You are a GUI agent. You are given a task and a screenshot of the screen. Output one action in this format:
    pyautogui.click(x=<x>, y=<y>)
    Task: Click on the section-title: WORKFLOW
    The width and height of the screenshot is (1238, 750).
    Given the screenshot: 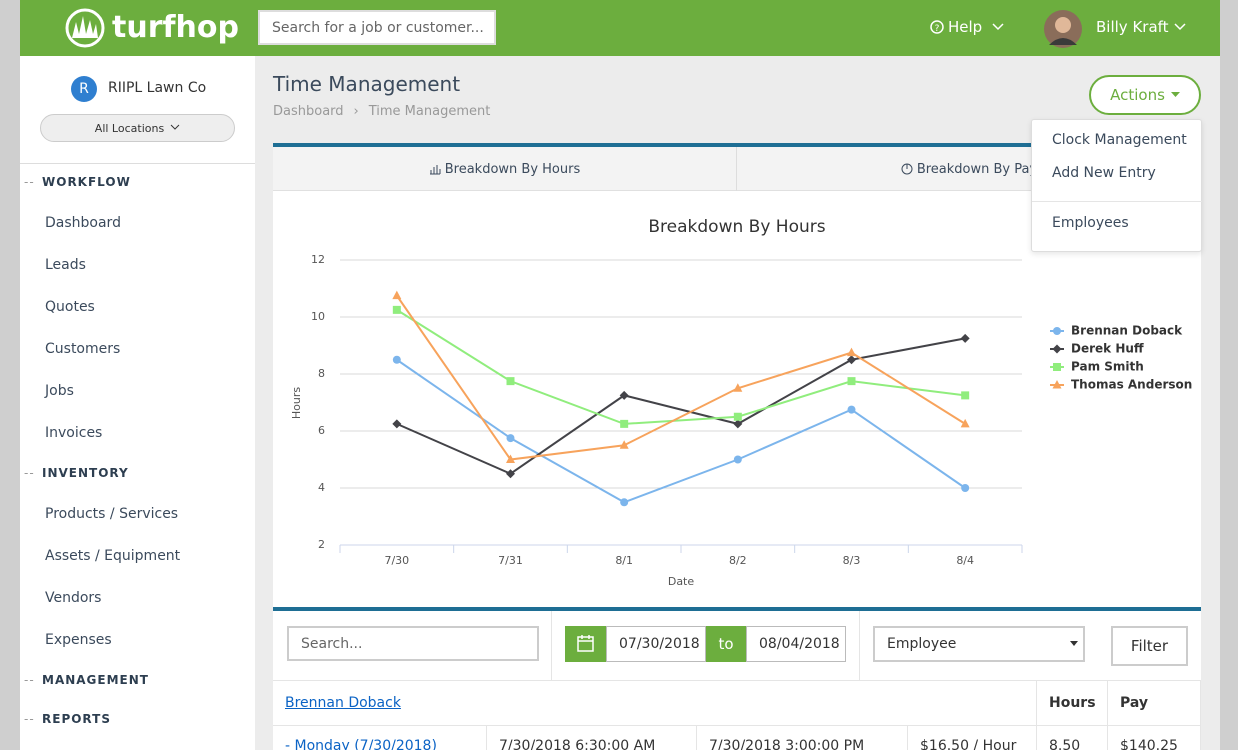 What is the action you would take?
    pyautogui.click(x=86, y=182)
    